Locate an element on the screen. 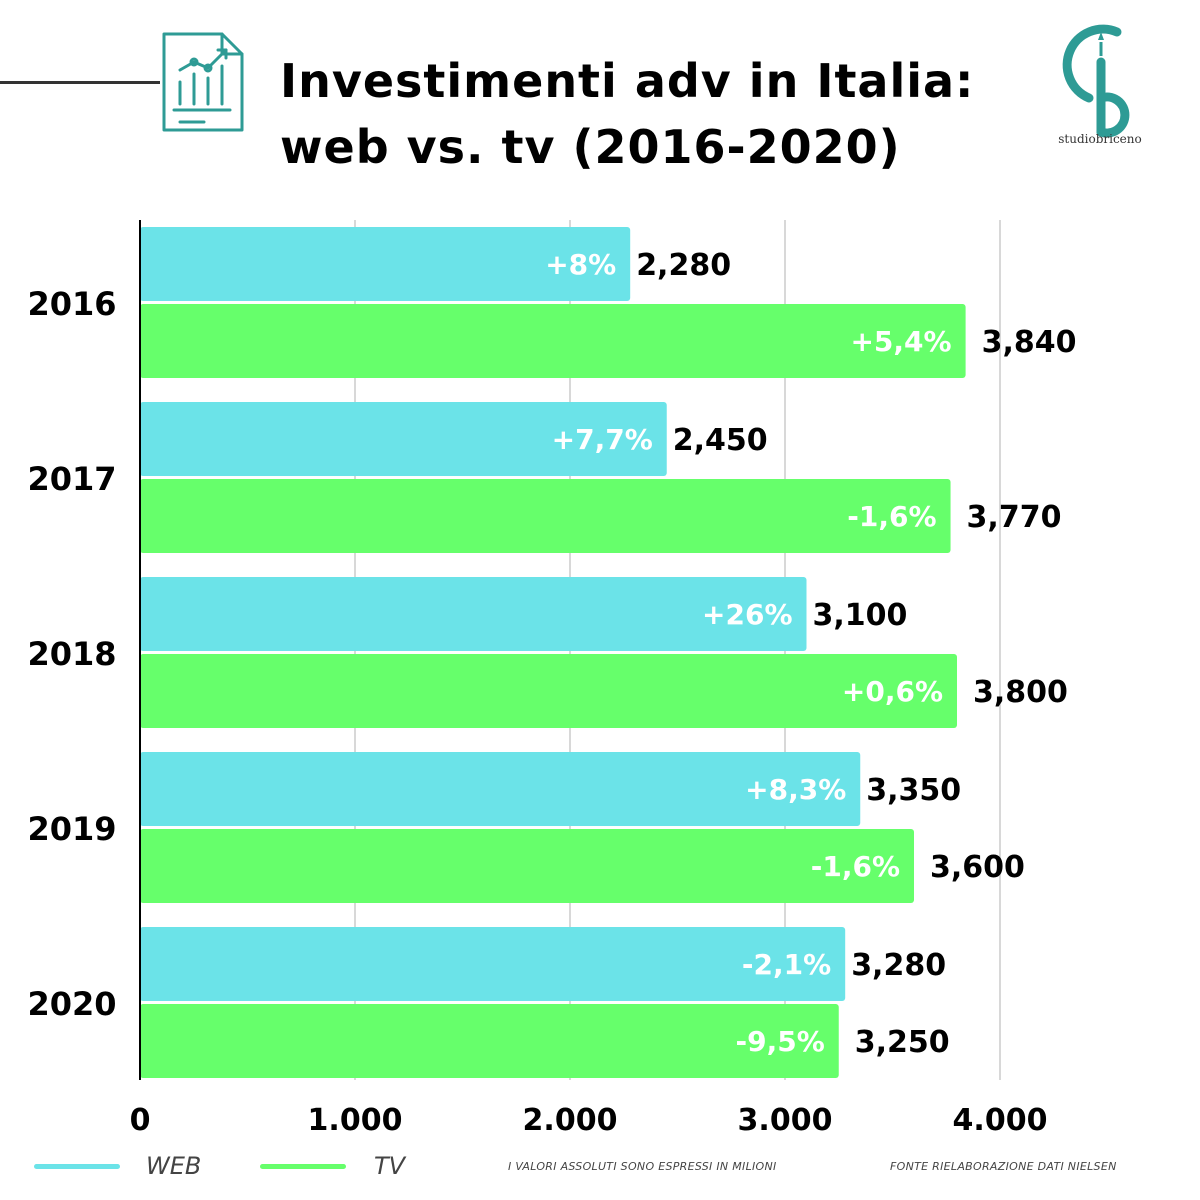 This screenshot has height=1200, width=1200. change-label: +26% is located at coordinates (747, 614).